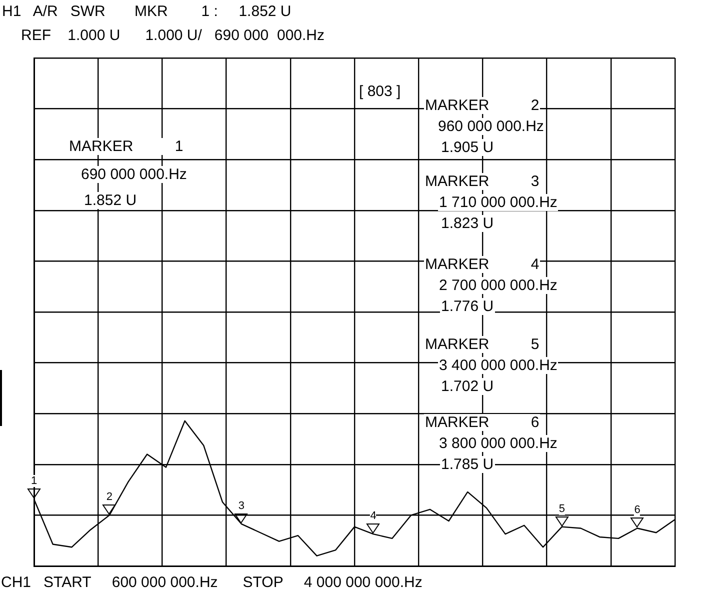 Image resolution: width=708 pixels, height=608 pixels. Describe the element at coordinates (467, 464) in the screenshot. I see `annotation: 1.785 U` at that location.